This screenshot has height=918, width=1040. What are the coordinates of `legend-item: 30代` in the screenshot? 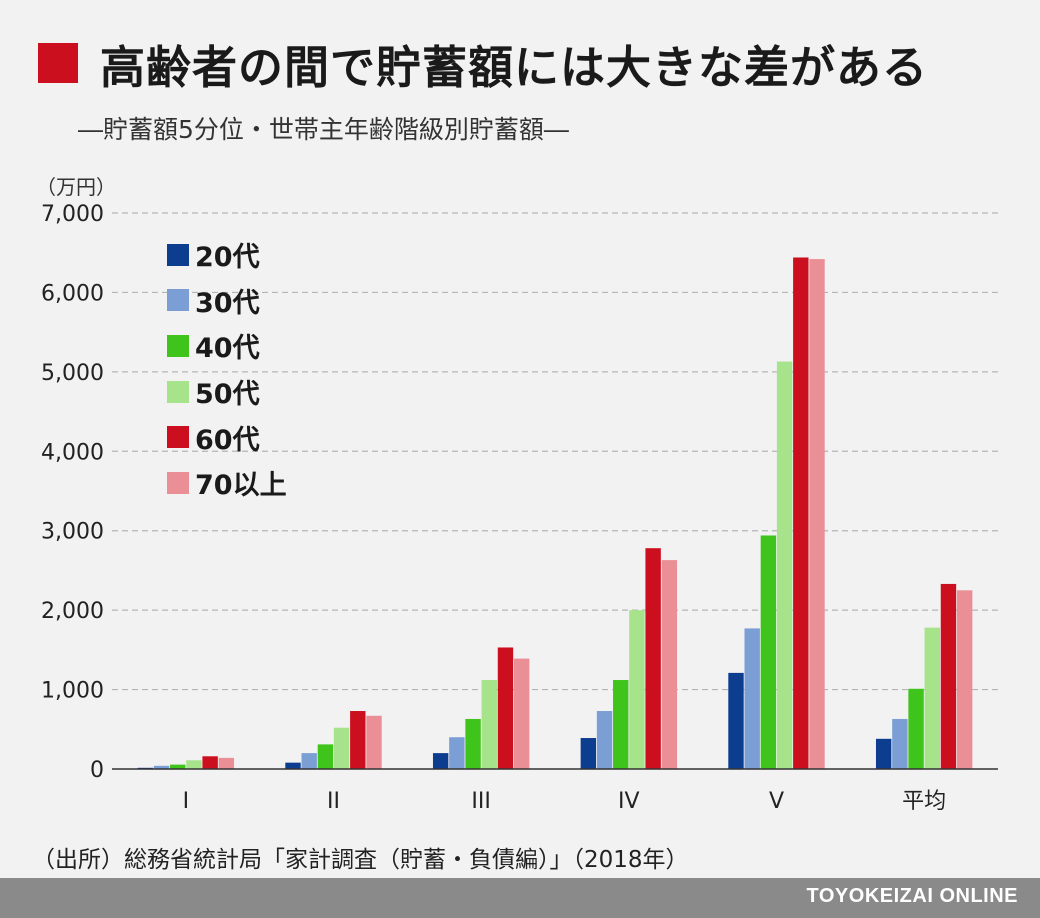 It's located at (227, 301).